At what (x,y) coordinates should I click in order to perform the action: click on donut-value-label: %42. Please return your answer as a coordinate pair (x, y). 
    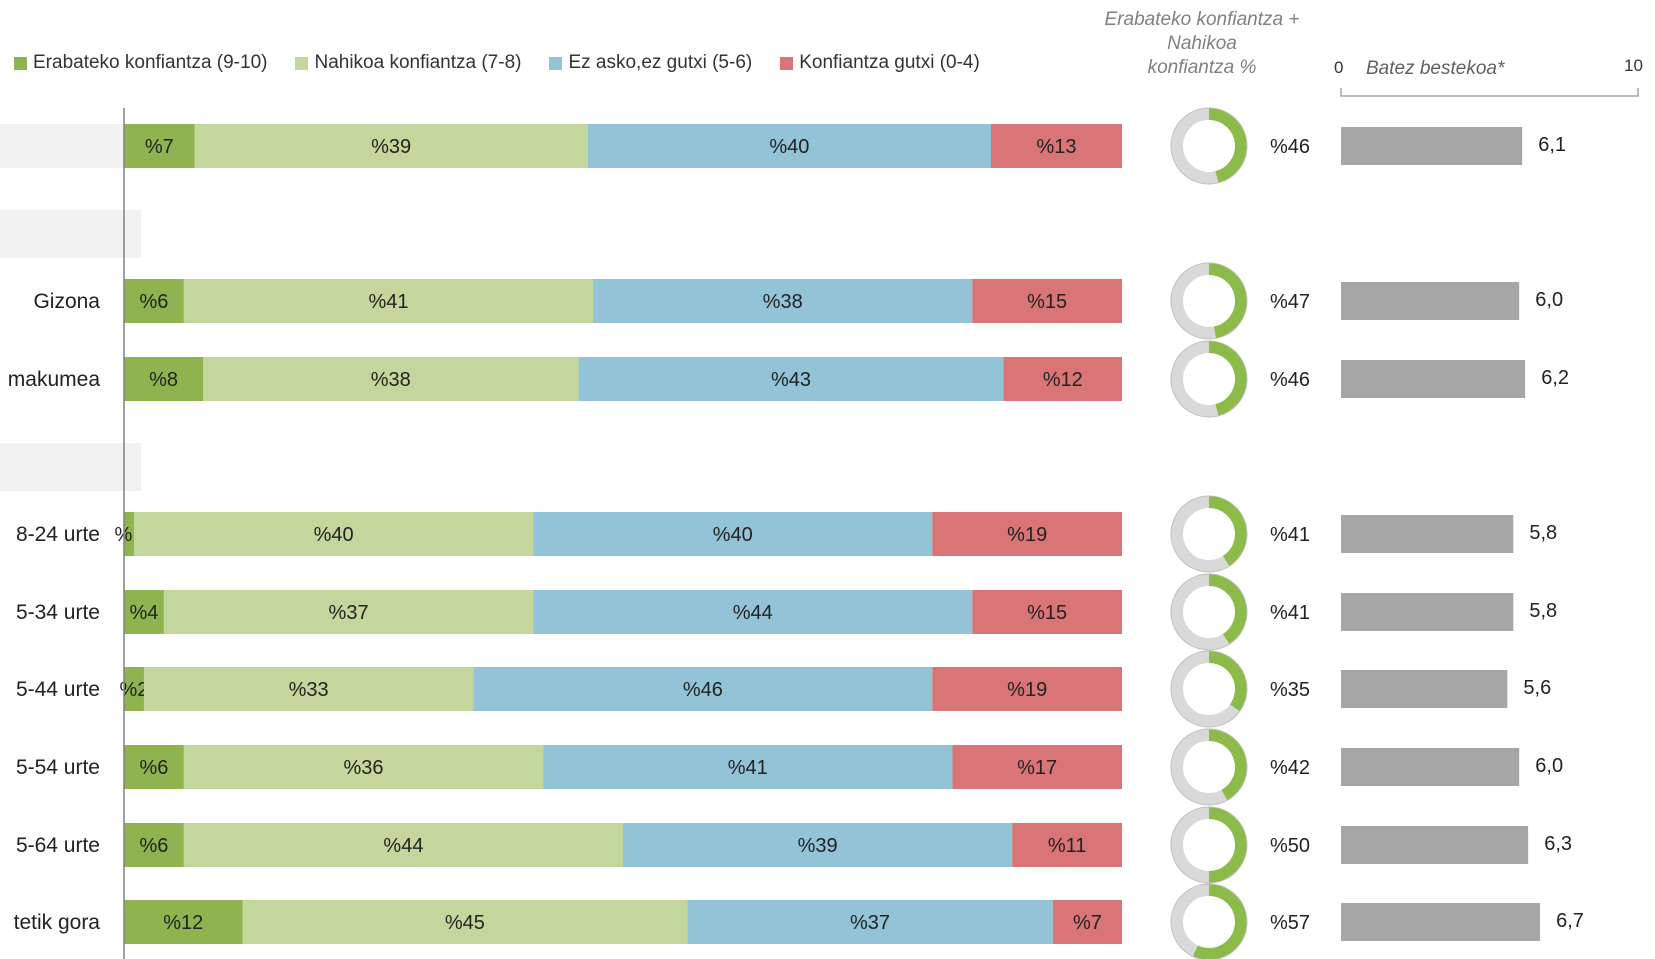
    Looking at the image, I should click on (1290, 768).